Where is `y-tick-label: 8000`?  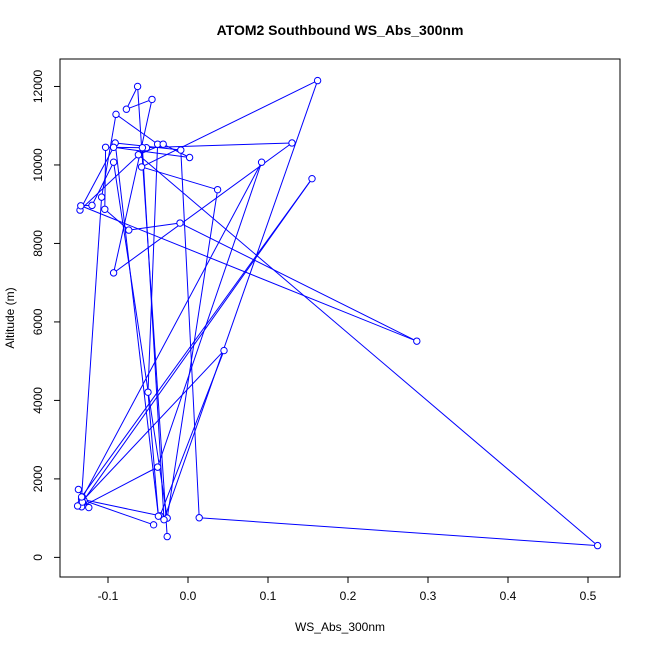
y-tick-label: 8000 is located at coordinates (38, 243).